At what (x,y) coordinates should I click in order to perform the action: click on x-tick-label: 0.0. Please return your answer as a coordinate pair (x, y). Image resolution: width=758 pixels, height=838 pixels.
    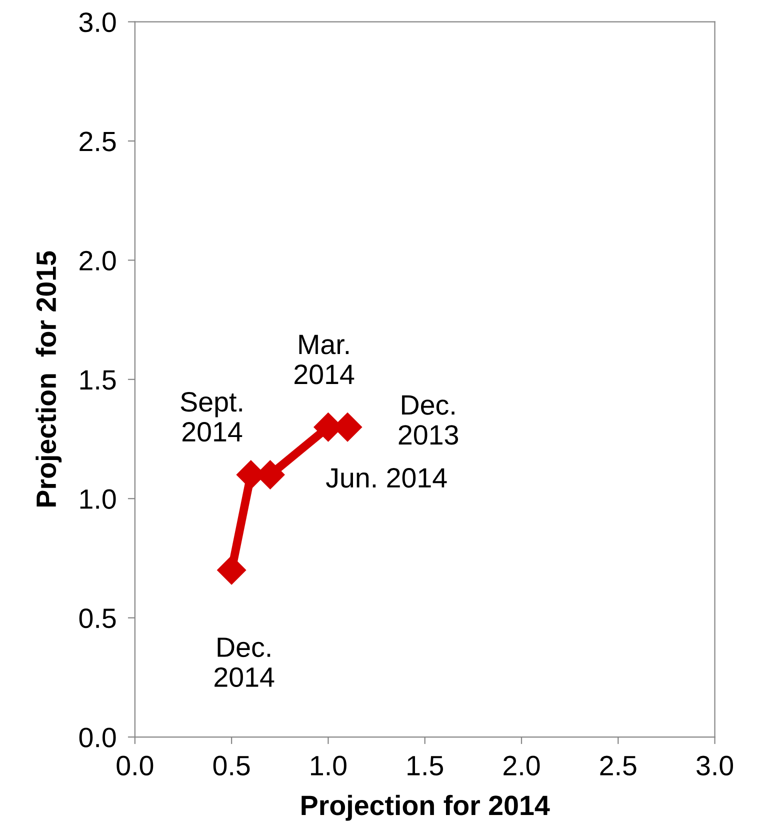
    Looking at the image, I should click on (135, 766).